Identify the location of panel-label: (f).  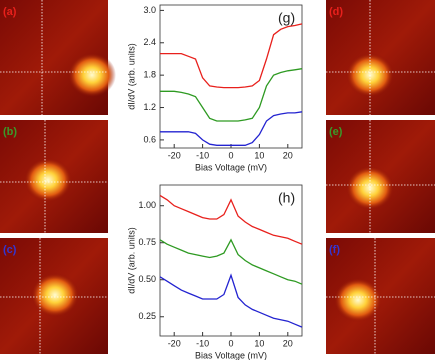
(334, 250).